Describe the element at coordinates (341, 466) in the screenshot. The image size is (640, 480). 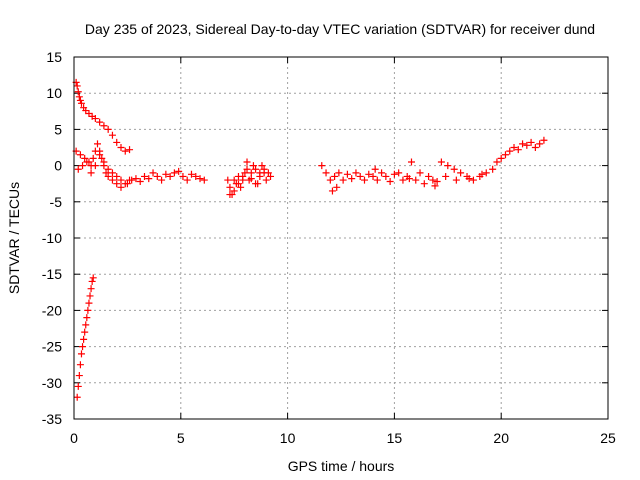
I see `x-axis-label: GPS time / hours` at that location.